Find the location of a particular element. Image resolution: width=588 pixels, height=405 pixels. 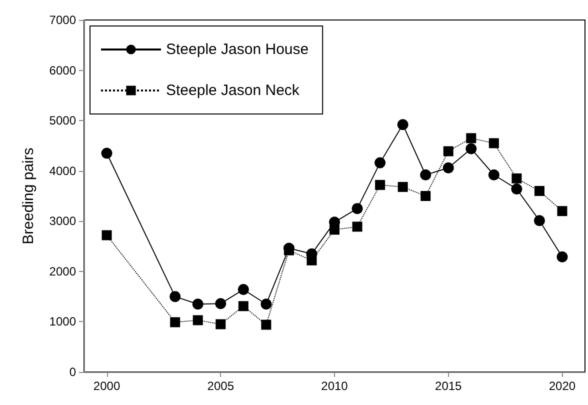

x-tick-label: 2020 is located at coordinates (562, 386).